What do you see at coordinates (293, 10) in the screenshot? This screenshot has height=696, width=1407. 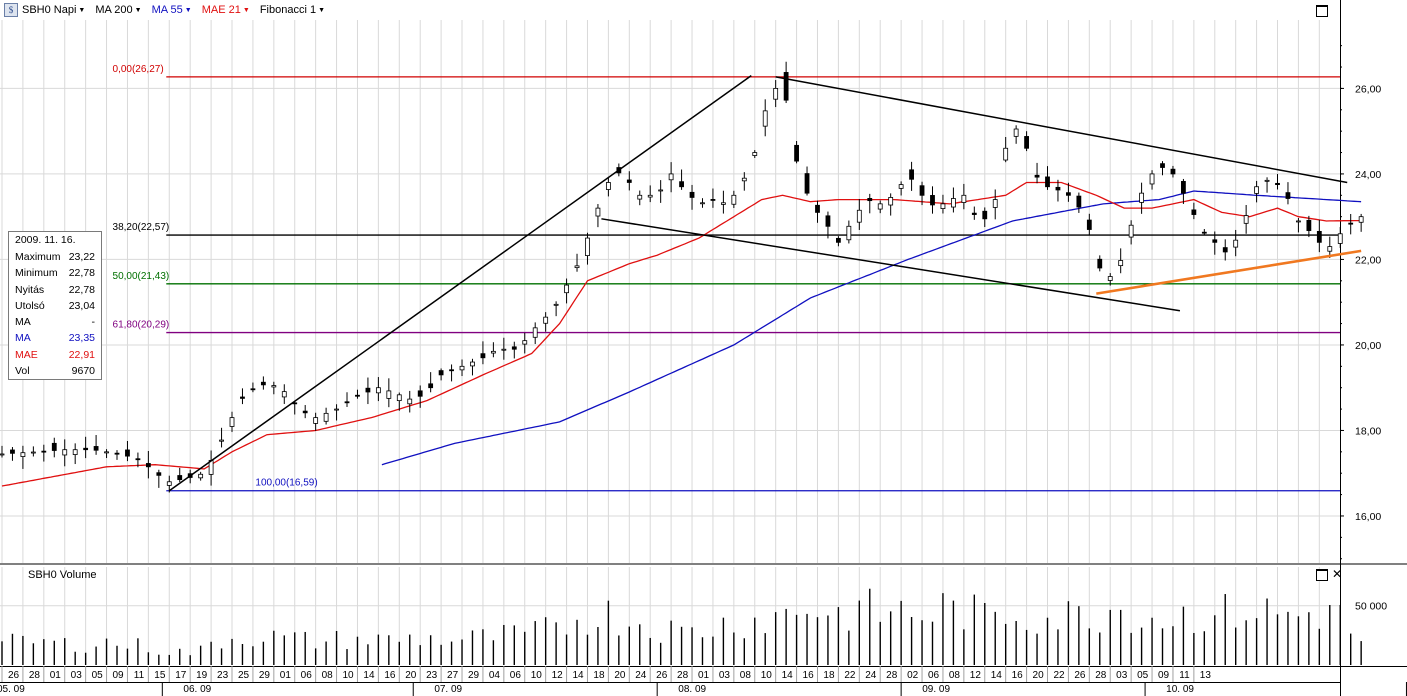 I see `fibonacci-tool-menu: Fibonacci 1 ▼` at bounding box center [293, 10].